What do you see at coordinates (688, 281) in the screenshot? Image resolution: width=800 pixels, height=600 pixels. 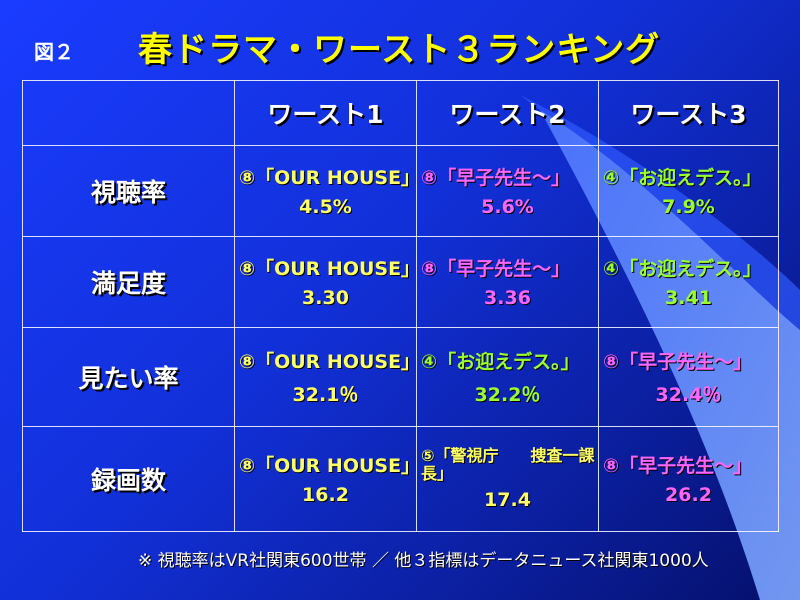 I see `table-cell: ④「お迎えデス。」 3.41` at bounding box center [688, 281].